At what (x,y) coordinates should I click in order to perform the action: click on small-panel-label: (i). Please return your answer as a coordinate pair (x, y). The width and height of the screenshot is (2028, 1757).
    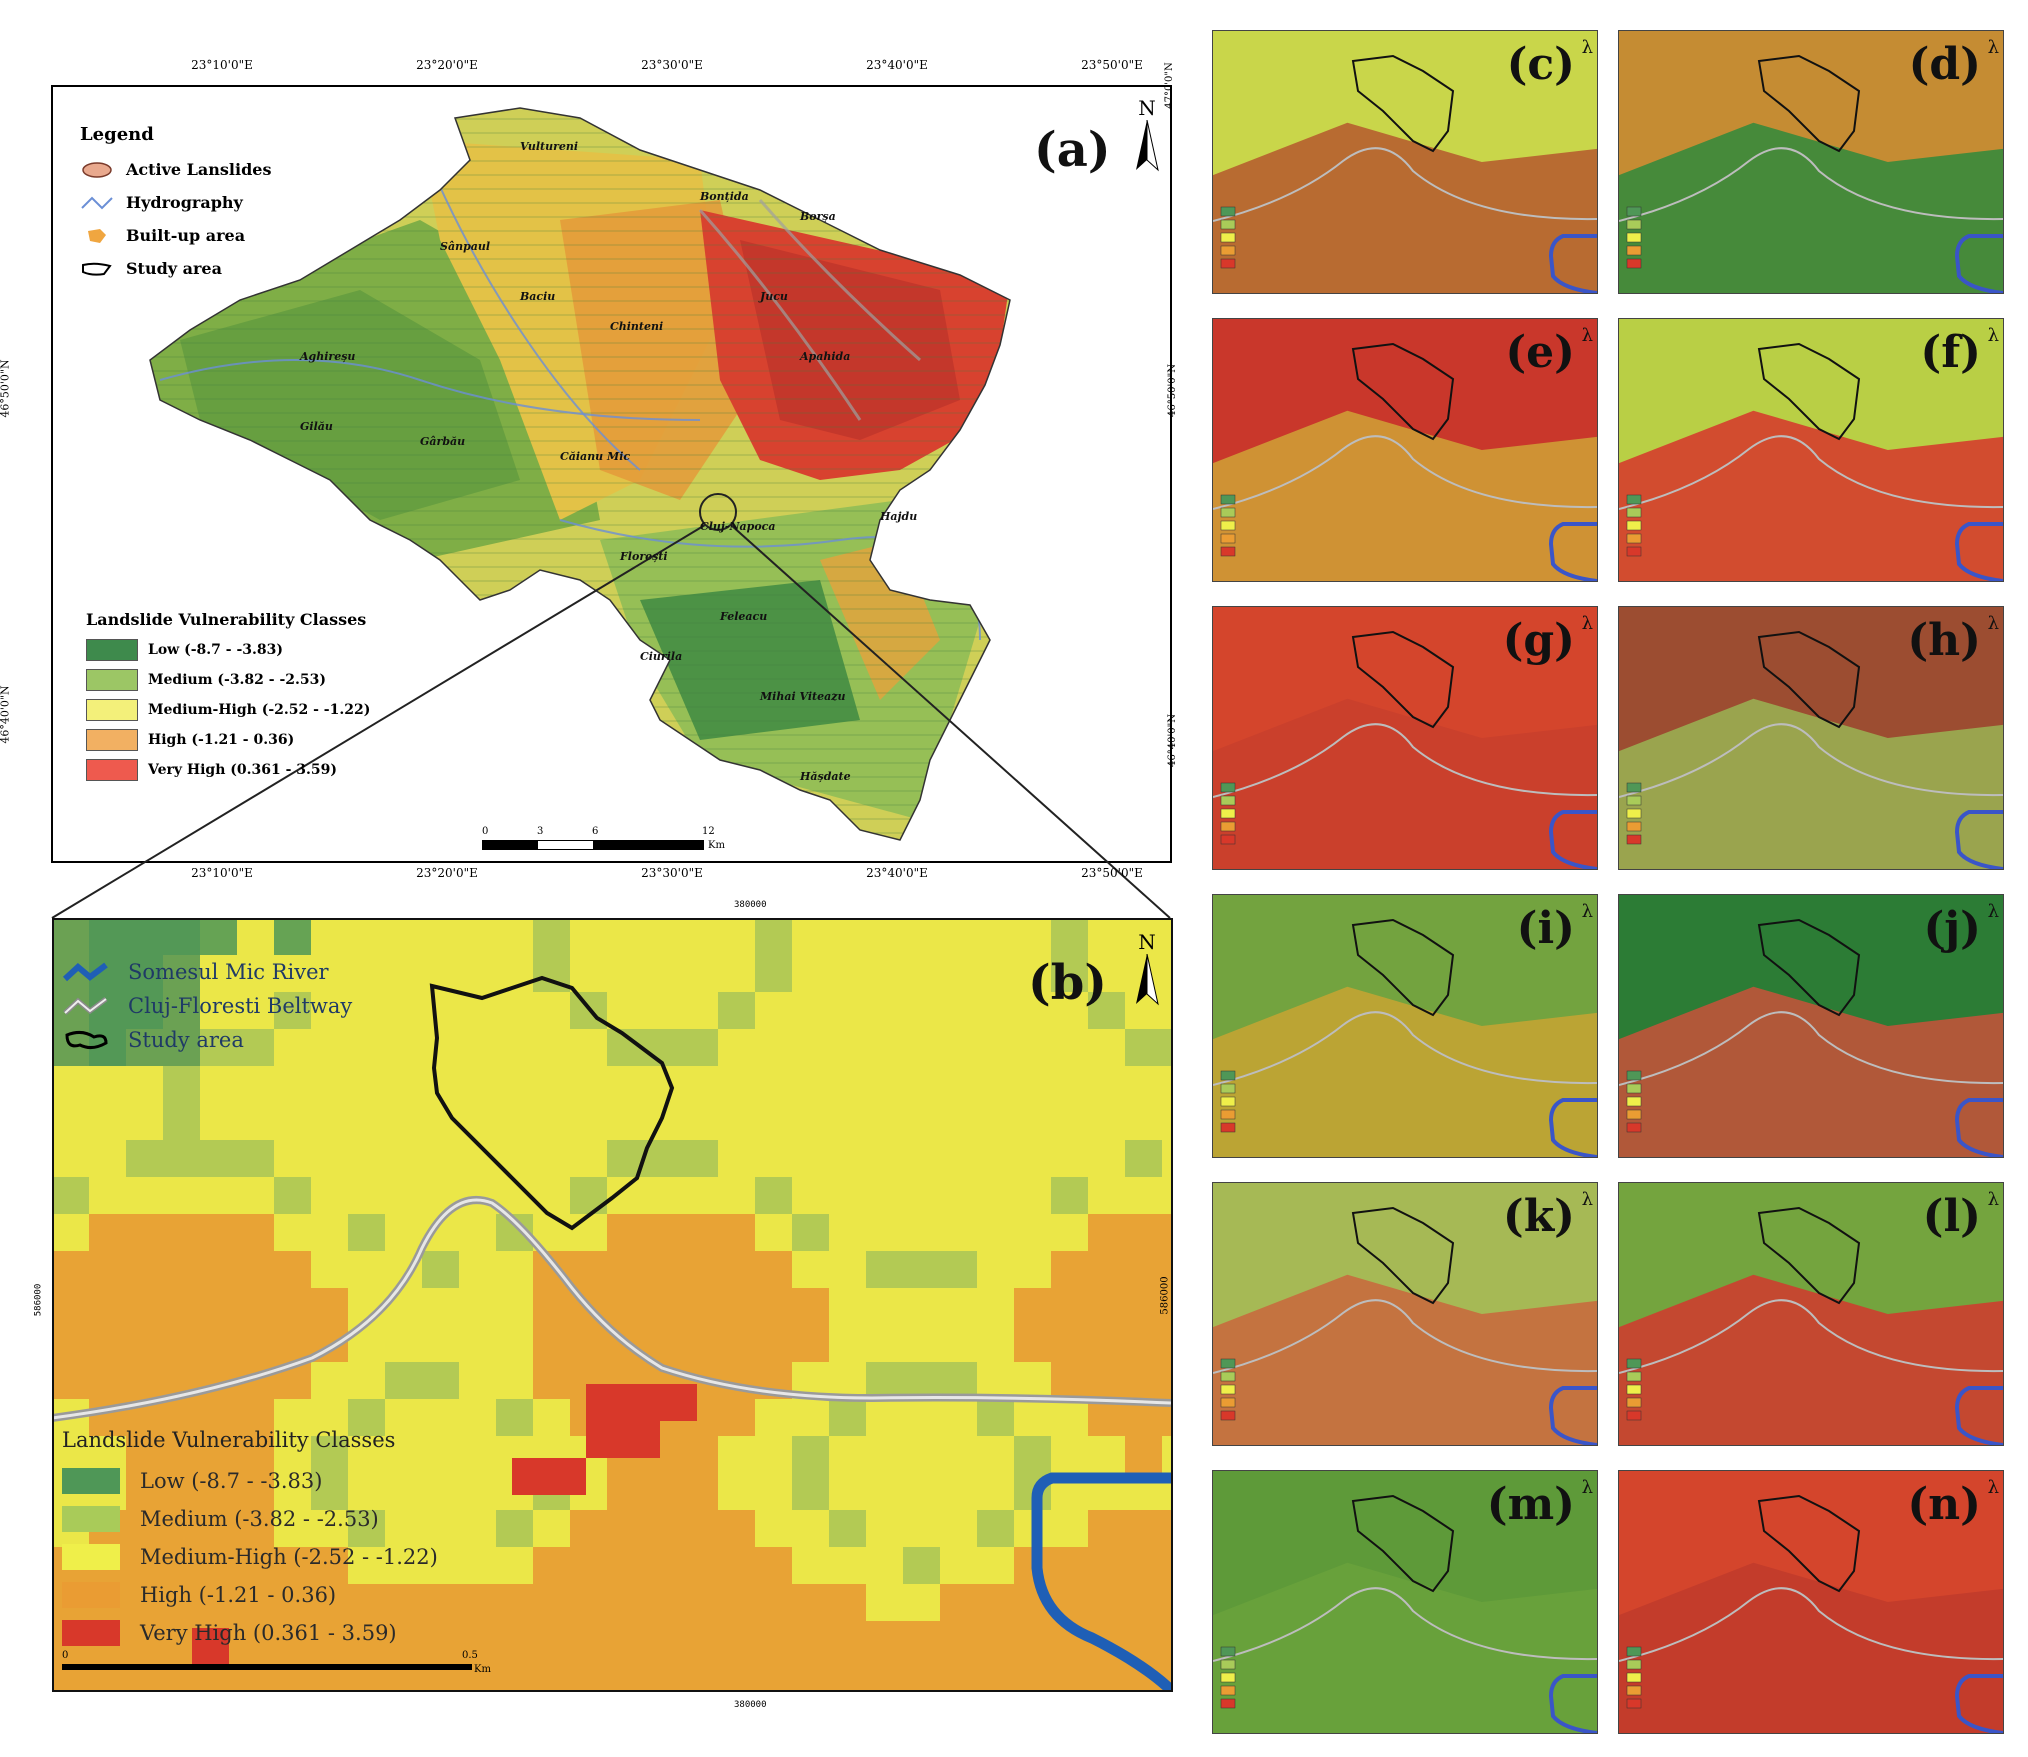
    Looking at the image, I should click on (1545, 928).